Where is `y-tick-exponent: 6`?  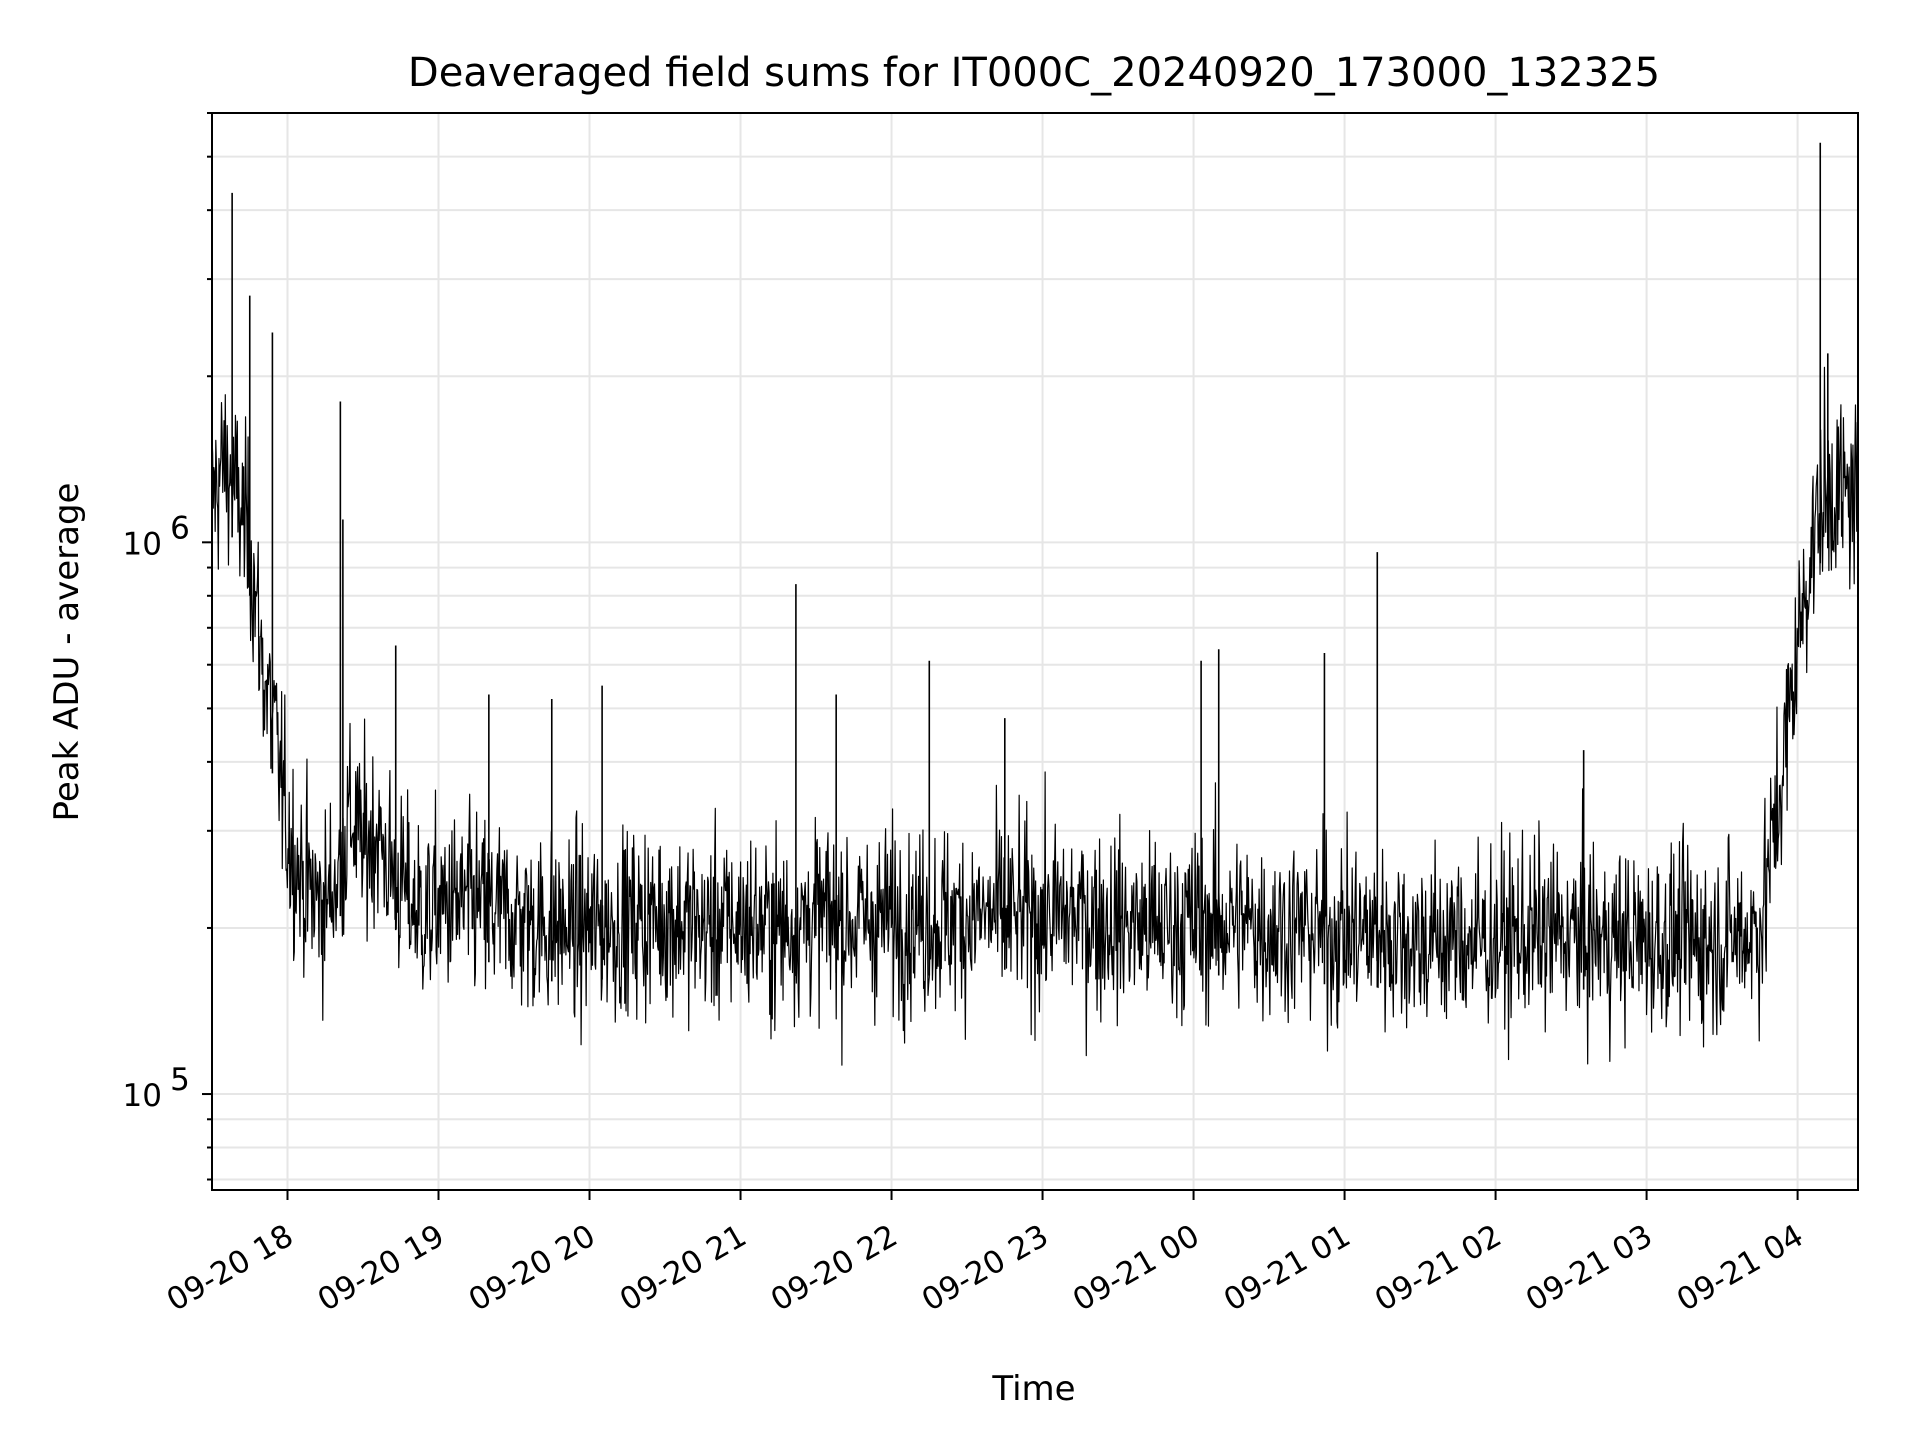 y-tick-exponent: 6 is located at coordinates (180, 528).